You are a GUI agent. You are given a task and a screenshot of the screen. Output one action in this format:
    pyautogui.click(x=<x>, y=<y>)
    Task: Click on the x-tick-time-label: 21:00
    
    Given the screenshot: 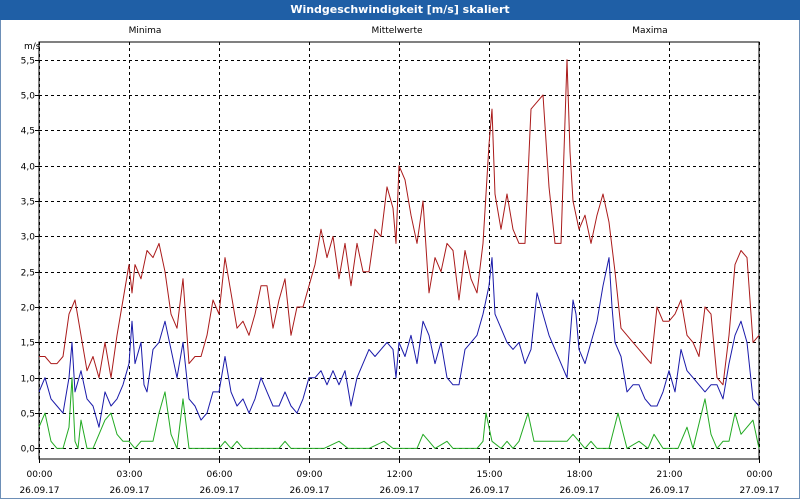 What is the action you would take?
    pyautogui.click(x=670, y=475)
    